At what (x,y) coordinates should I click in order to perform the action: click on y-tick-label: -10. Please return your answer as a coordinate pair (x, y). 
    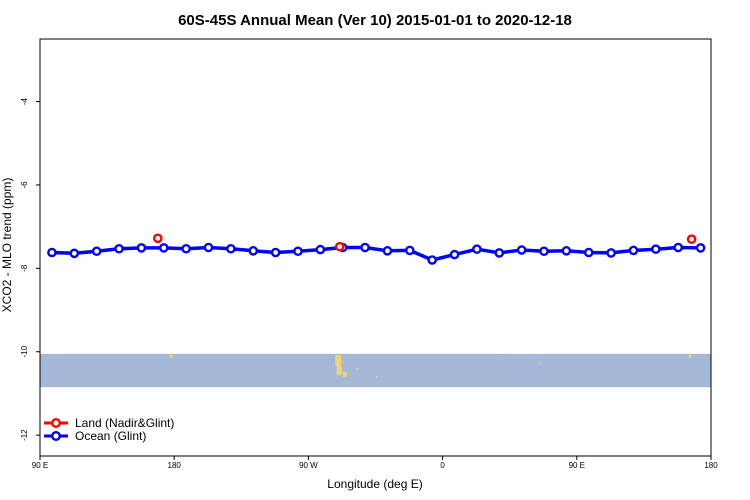
    Looking at the image, I should click on (24, 351).